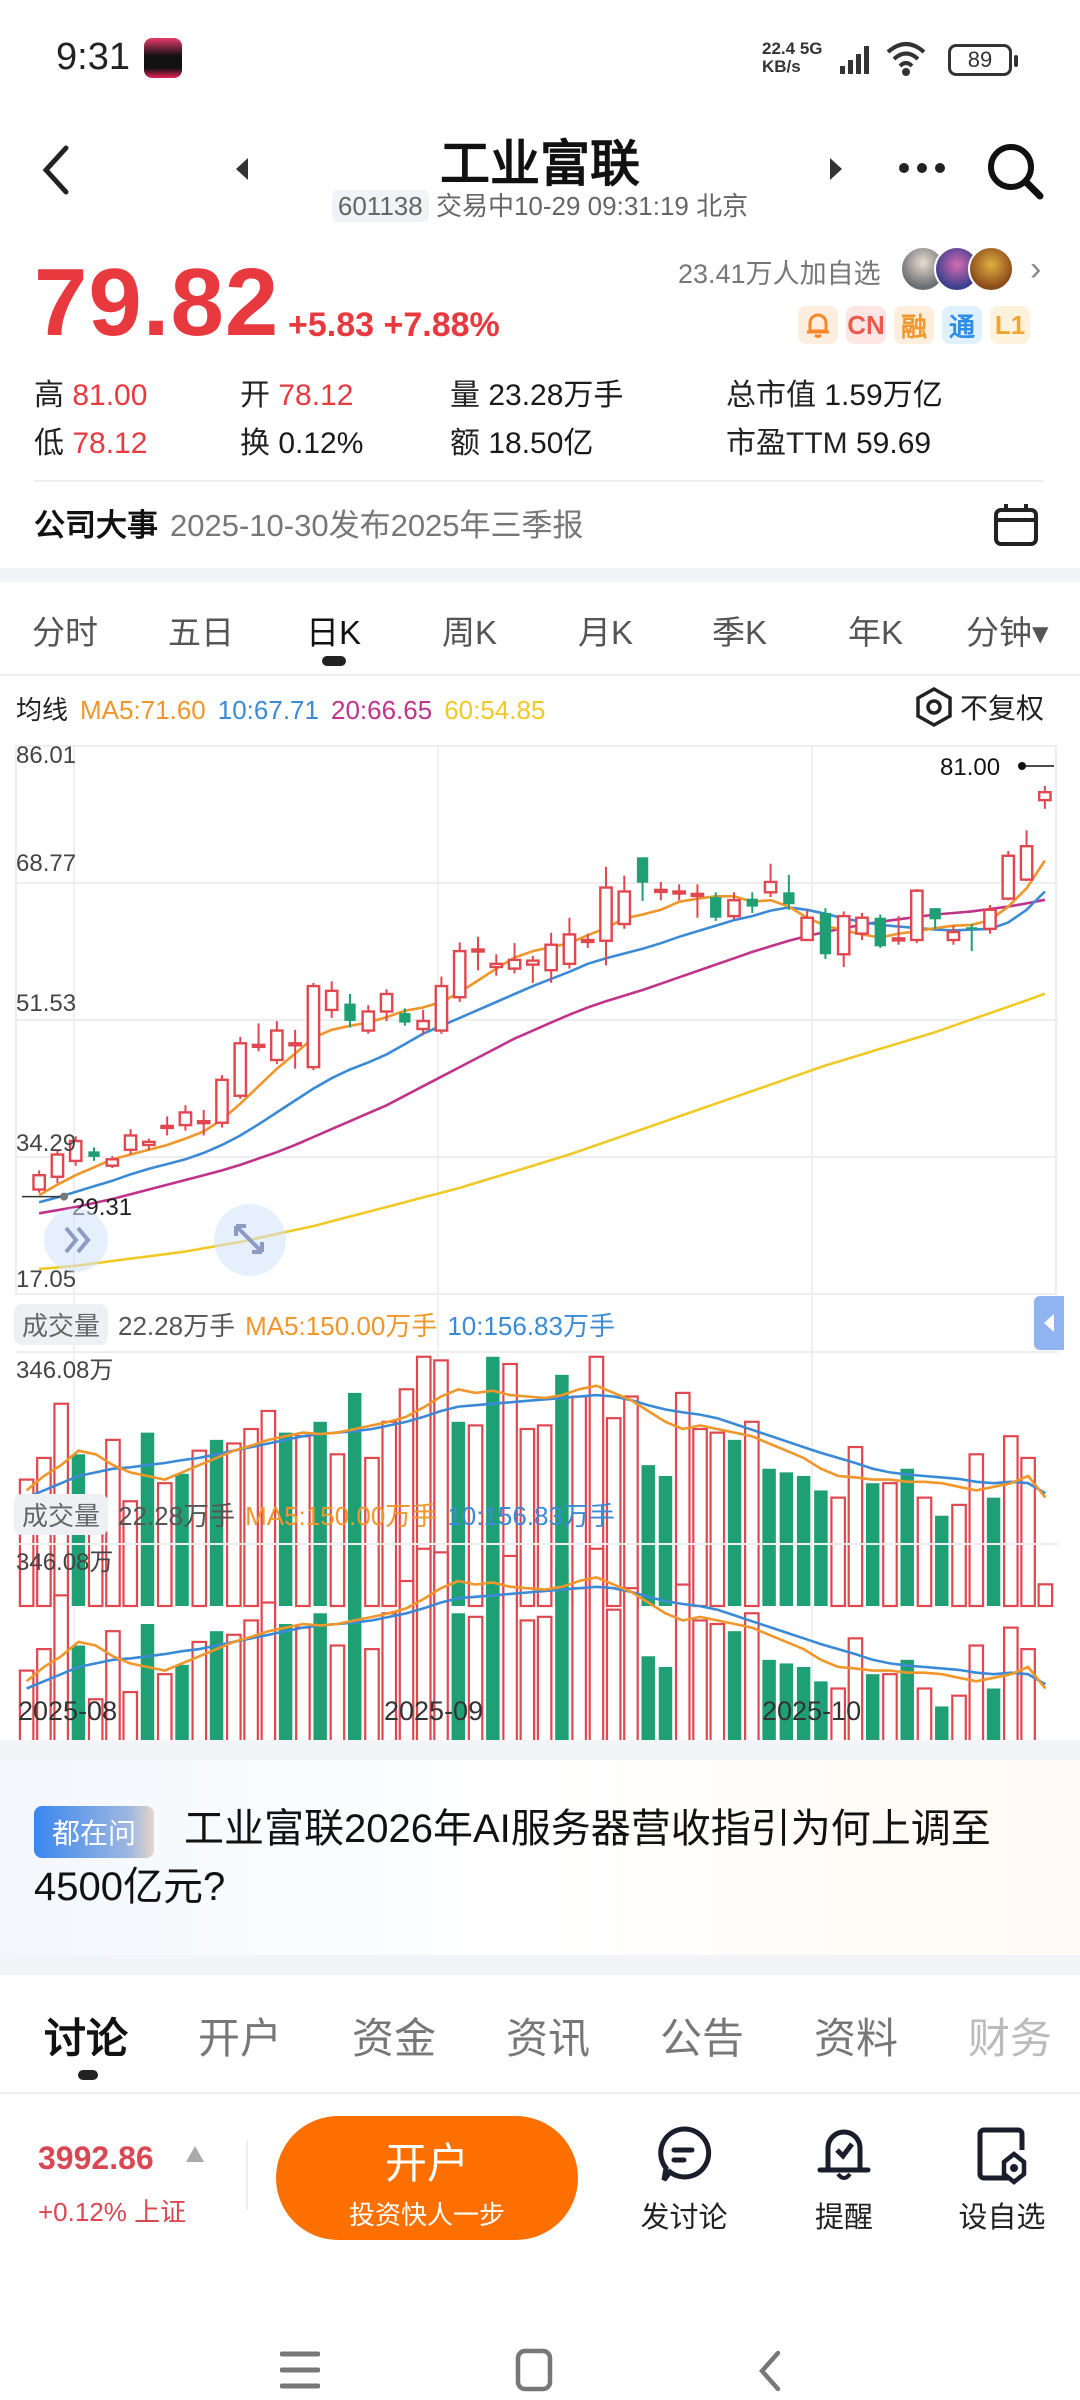  I want to click on tab-intraday: 分时, so click(65, 632).